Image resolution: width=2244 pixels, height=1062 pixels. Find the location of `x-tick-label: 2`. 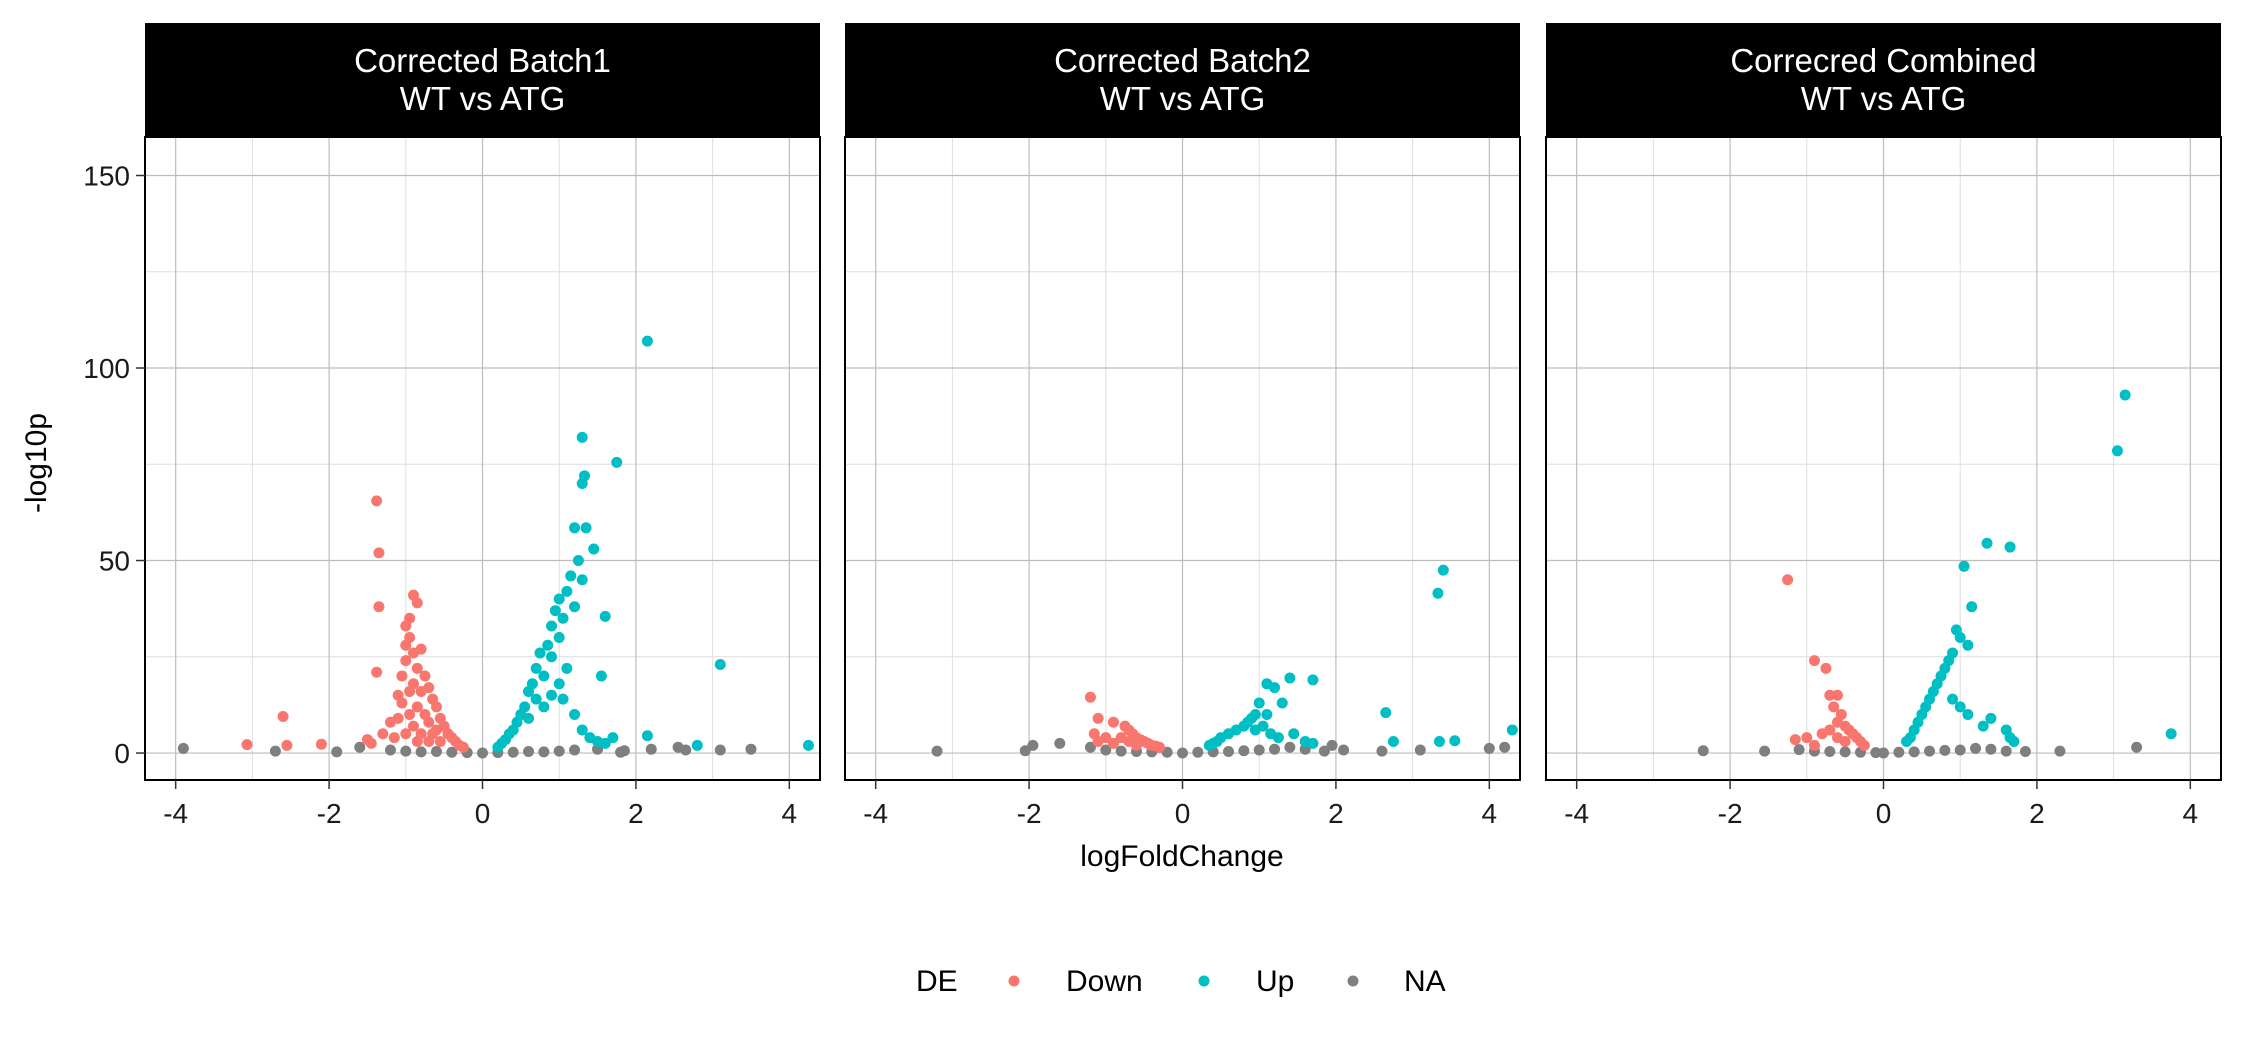

x-tick-label: 2 is located at coordinates (2037, 813).